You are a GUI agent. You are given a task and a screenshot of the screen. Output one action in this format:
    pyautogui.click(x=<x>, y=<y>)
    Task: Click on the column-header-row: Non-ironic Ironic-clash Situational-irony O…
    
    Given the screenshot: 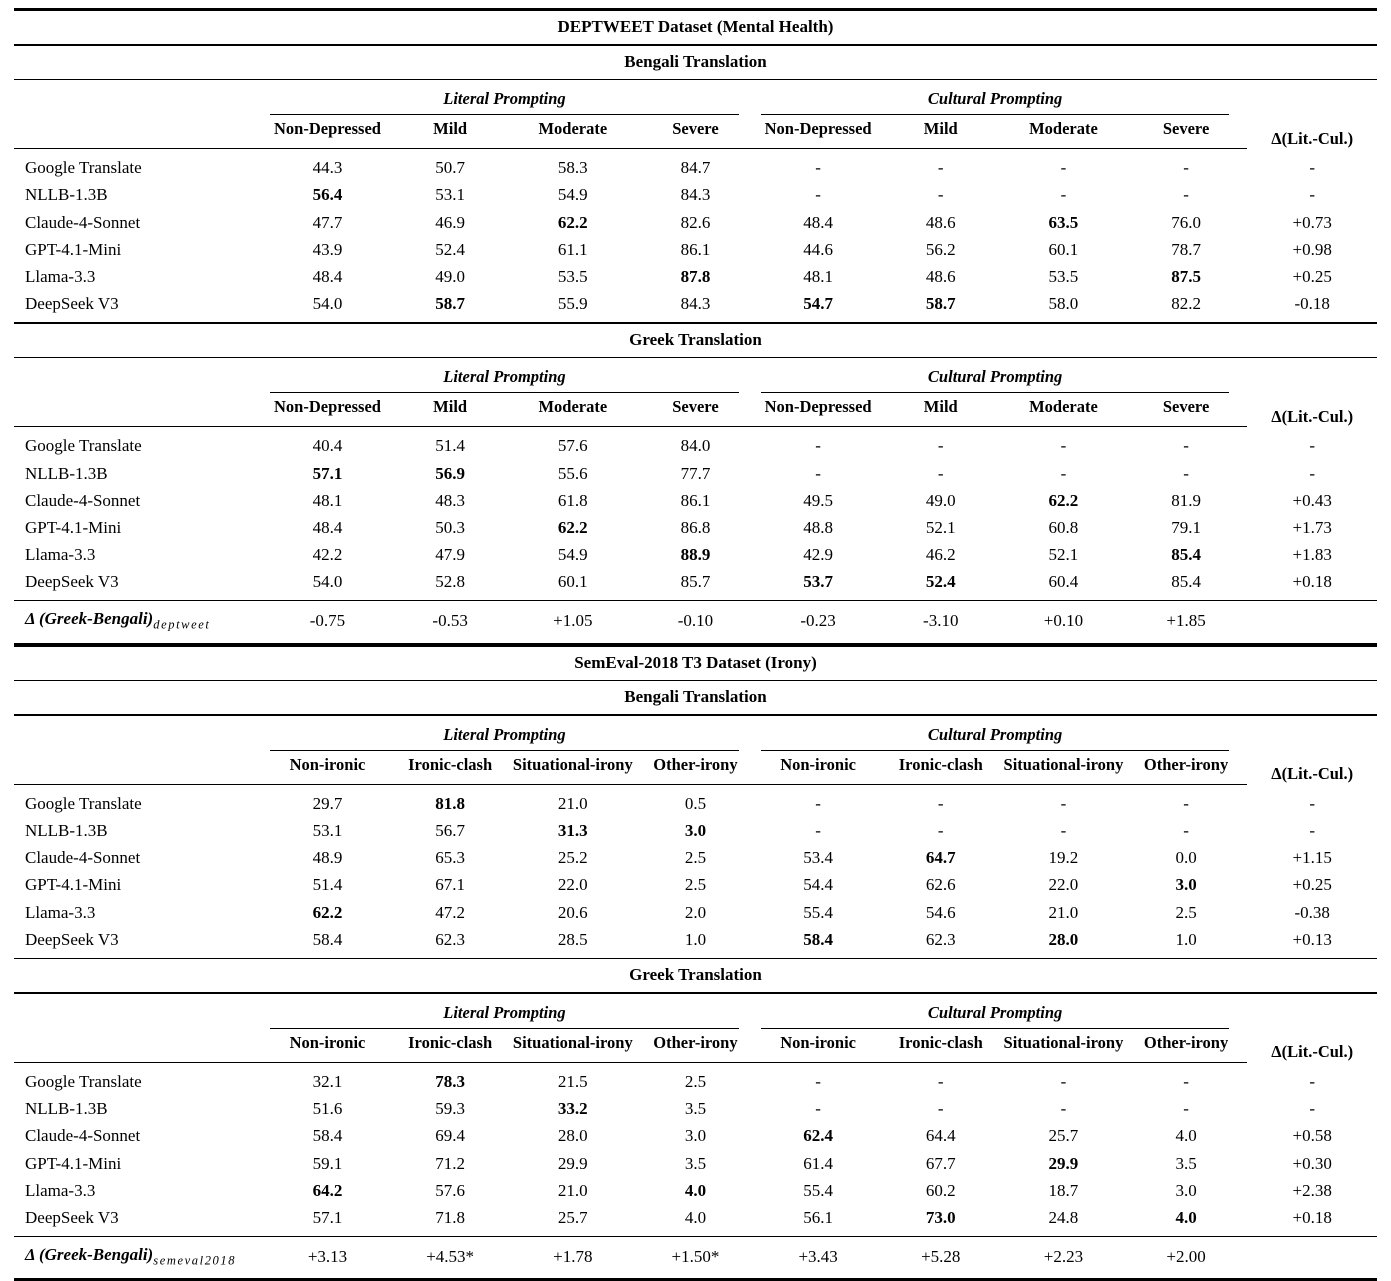 What is the action you would take?
    pyautogui.click(x=695, y=1045)
    